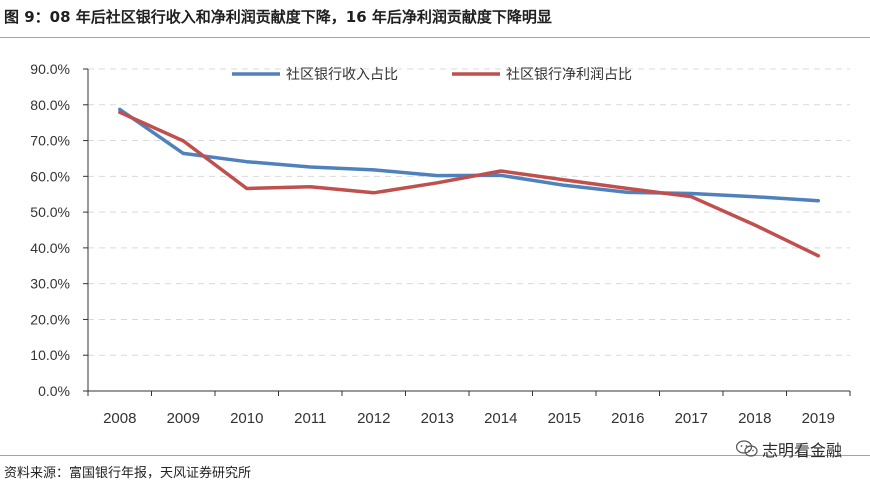 Image resolution: width=870 pixels, height=486 pixels. Describe the element at coordinates (754, 418) in the screenshot. I see `x-tick-label: 2018` at that location.